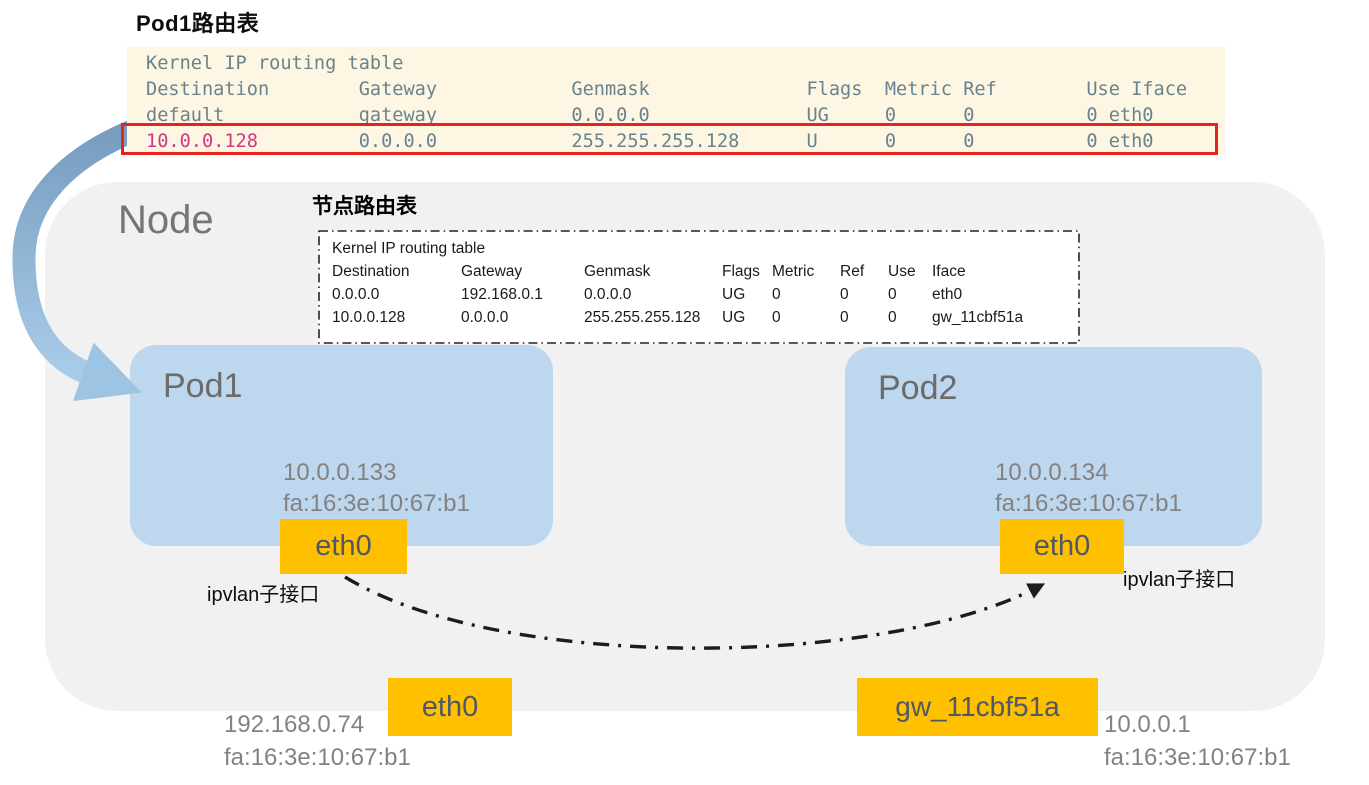  What do you see at coordinates (202, 141) in the screenshot?
I see `highlighted-destination-ip: 10.0.0.128` at bounding box center [202, 141].